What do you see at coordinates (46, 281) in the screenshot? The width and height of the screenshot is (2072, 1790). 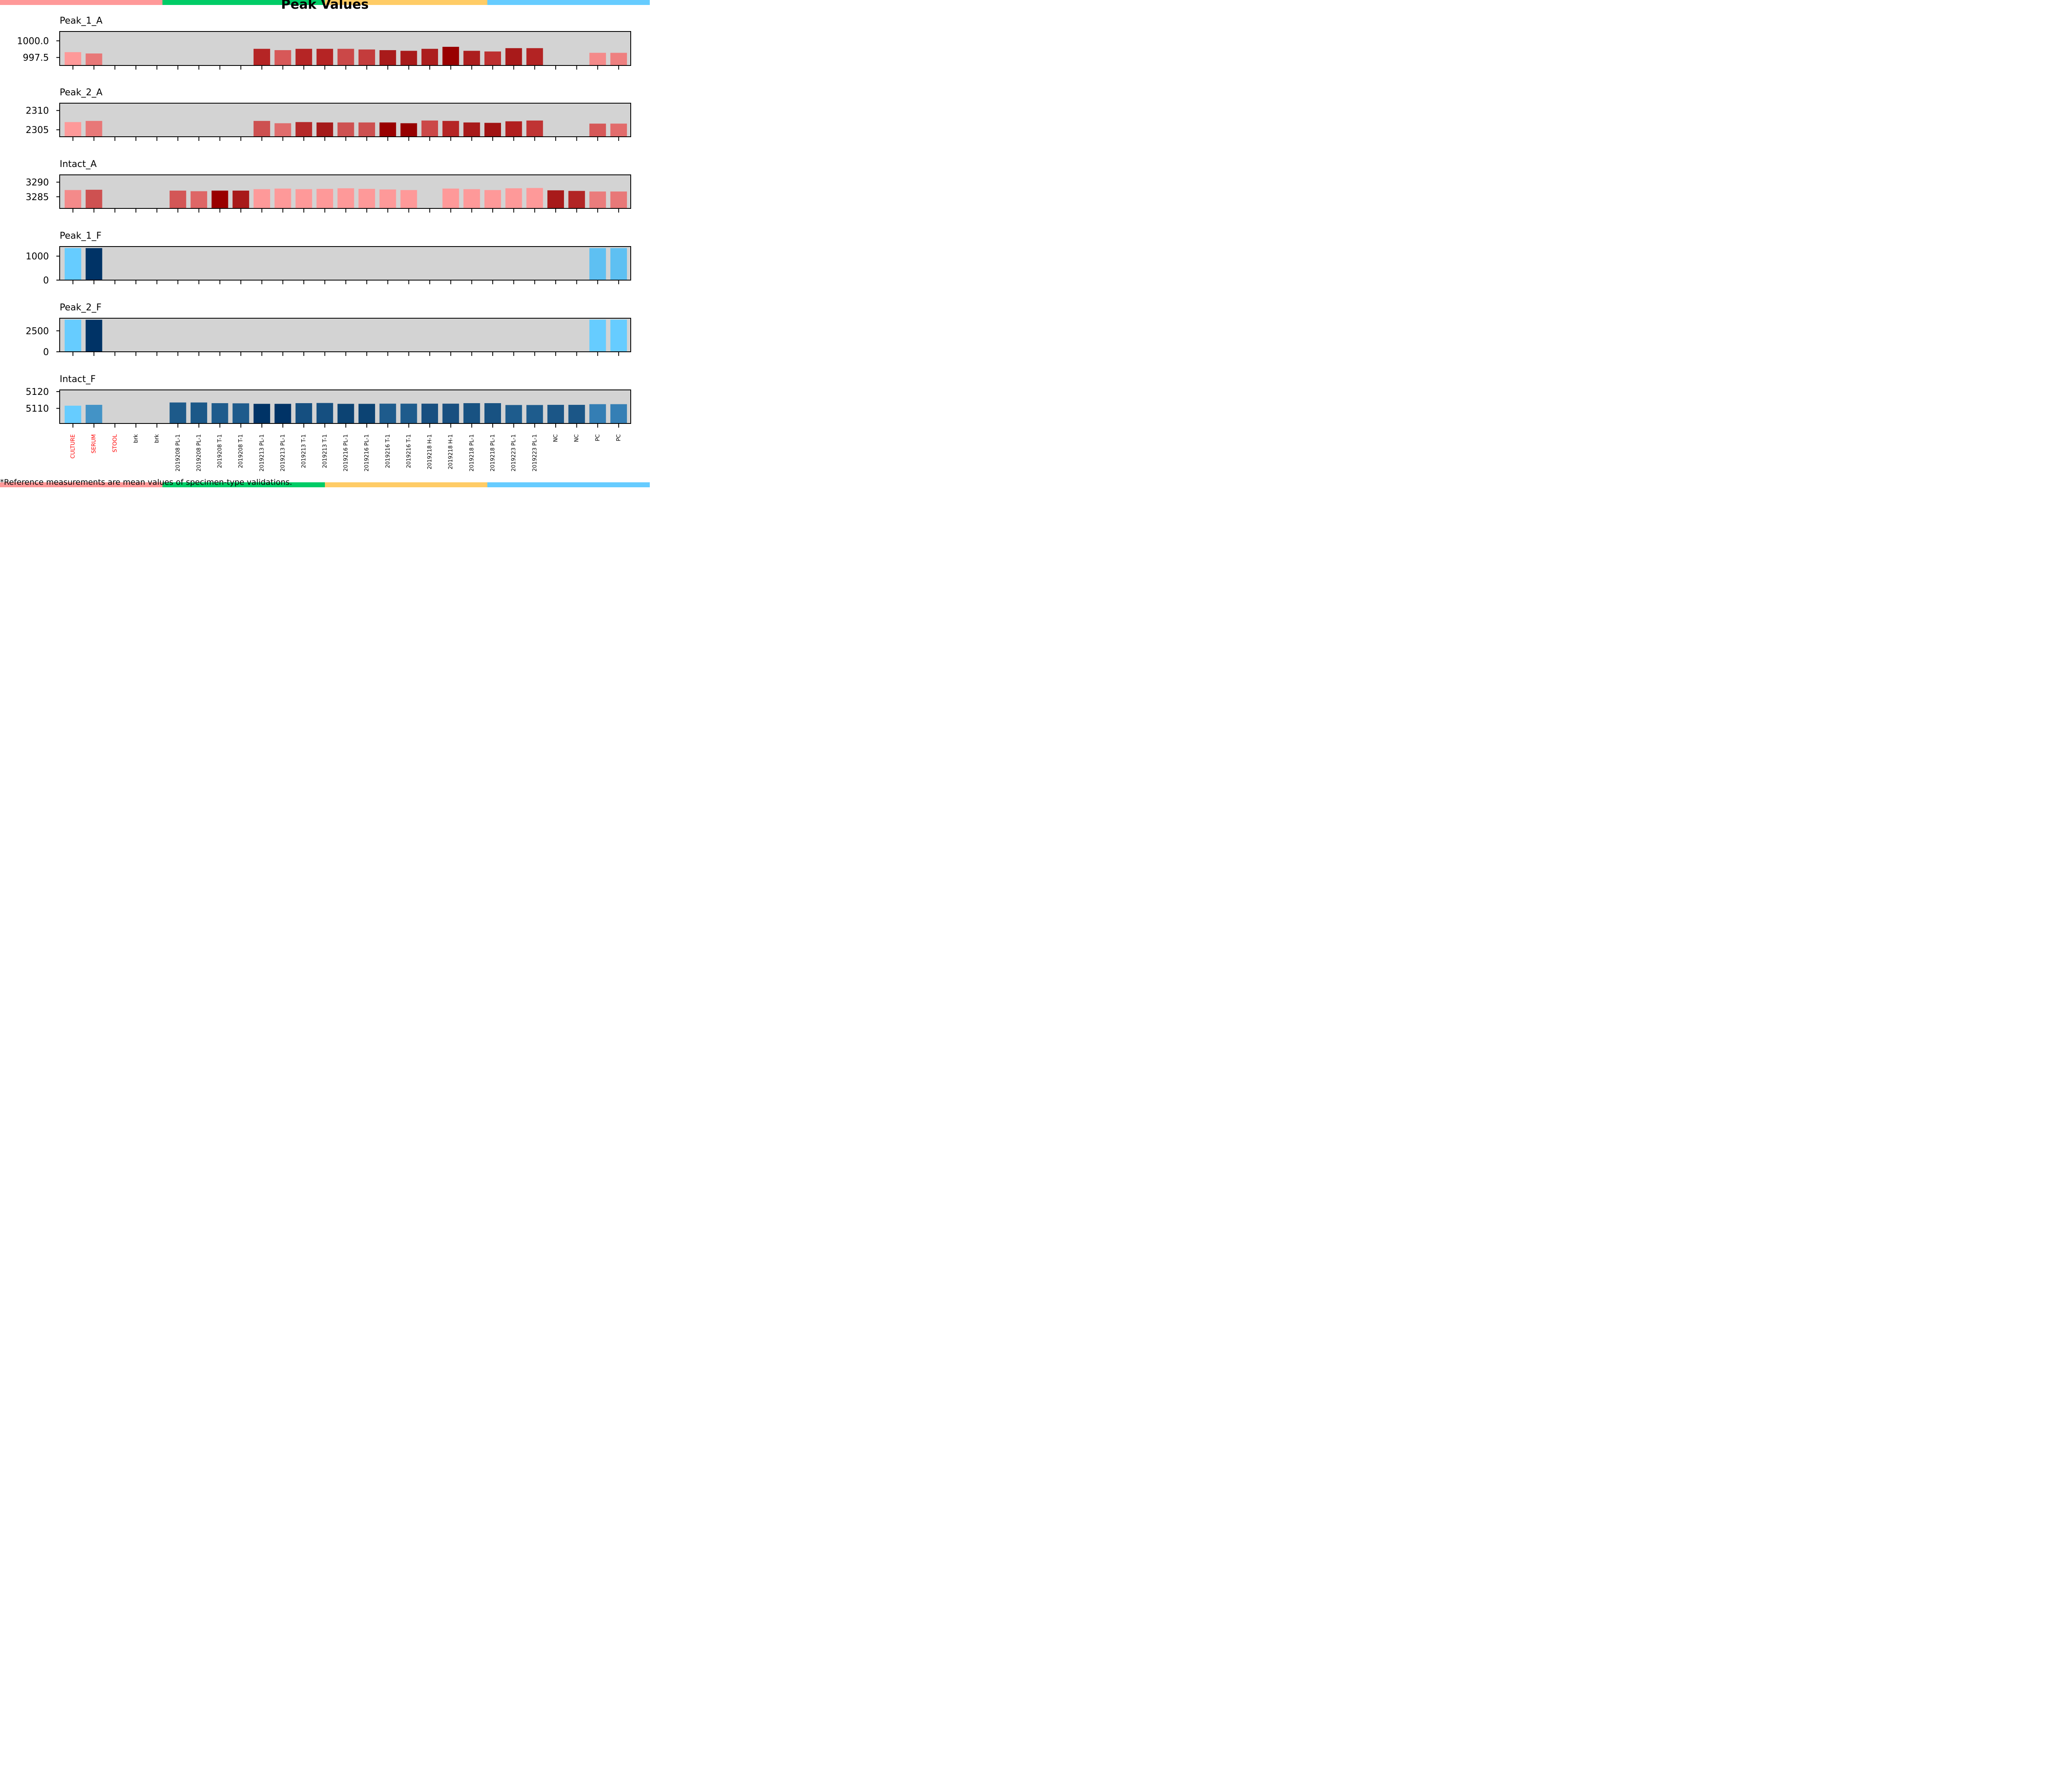 I see `y-tick-label: 0` at bounding box center [46, 281].